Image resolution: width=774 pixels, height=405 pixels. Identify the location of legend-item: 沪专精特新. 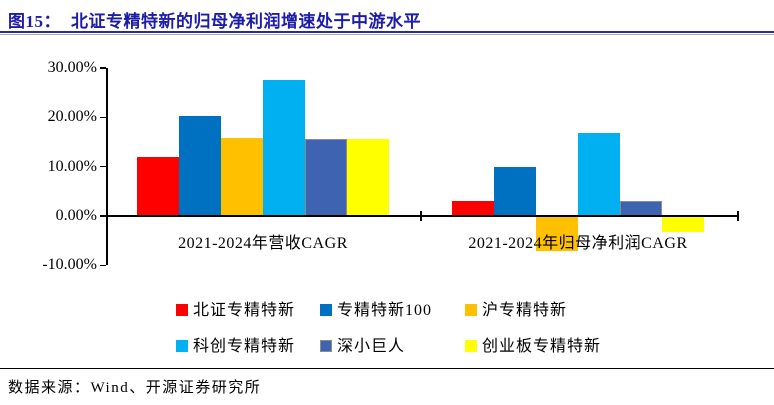
(516, 307).